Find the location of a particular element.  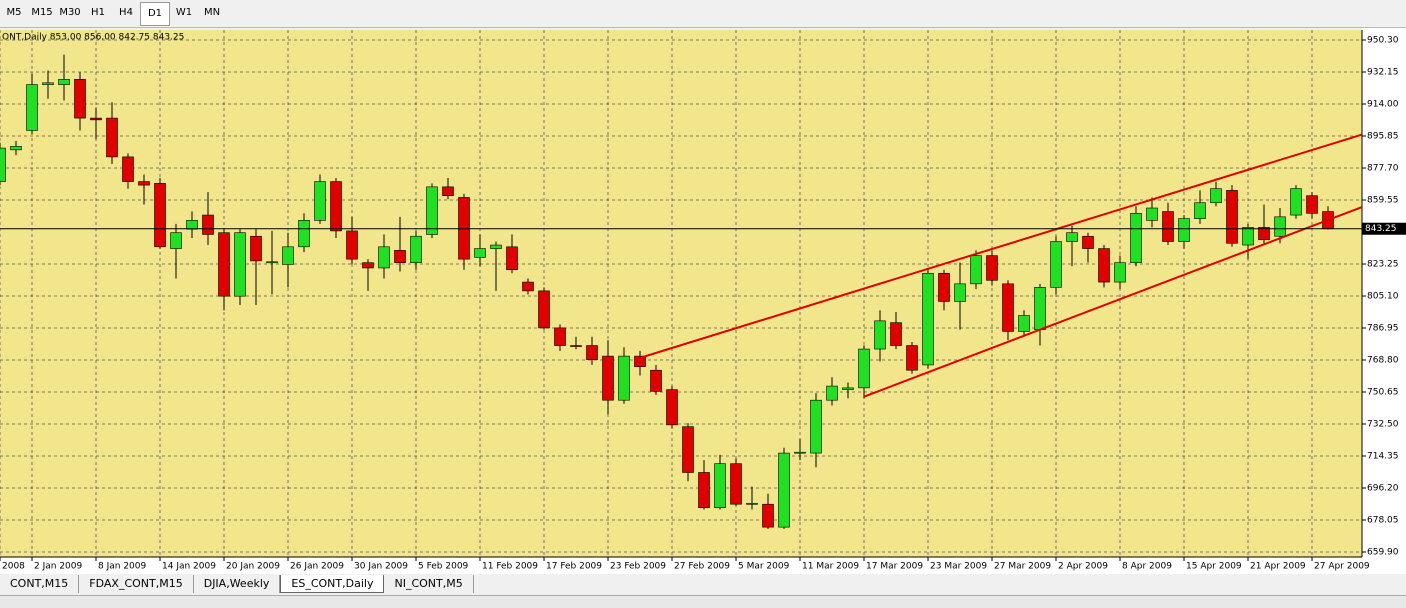

x-tick-label: 2008 is located at coordinates (13, 567).